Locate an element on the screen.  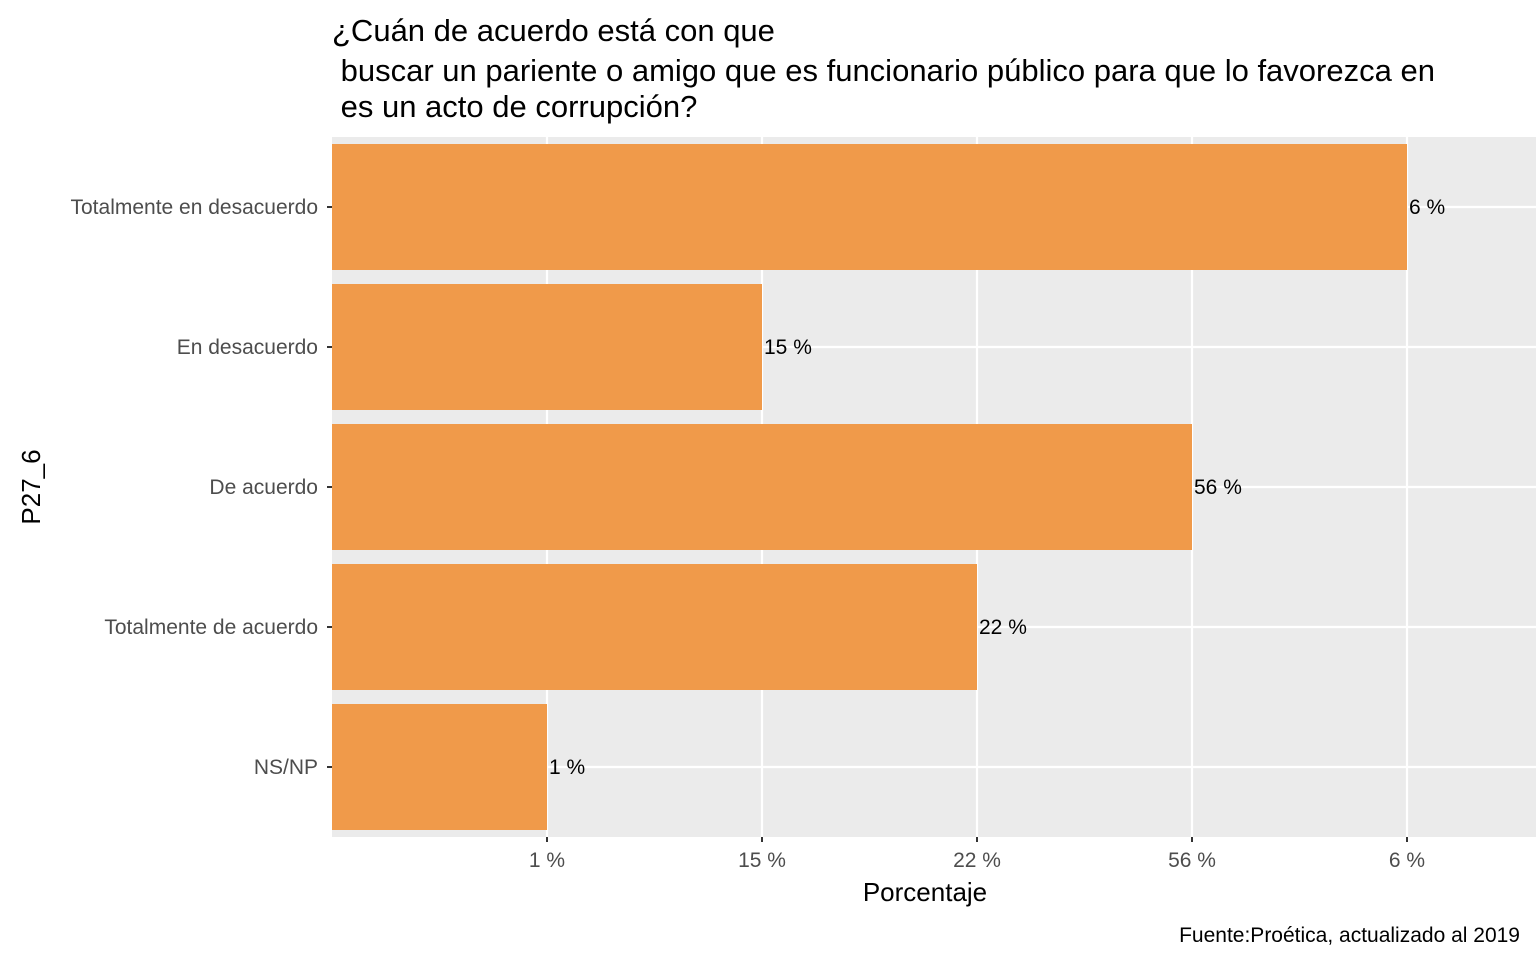
chart-title-line-3: es un acto de corrupción? is located at coordinates (514, 106).